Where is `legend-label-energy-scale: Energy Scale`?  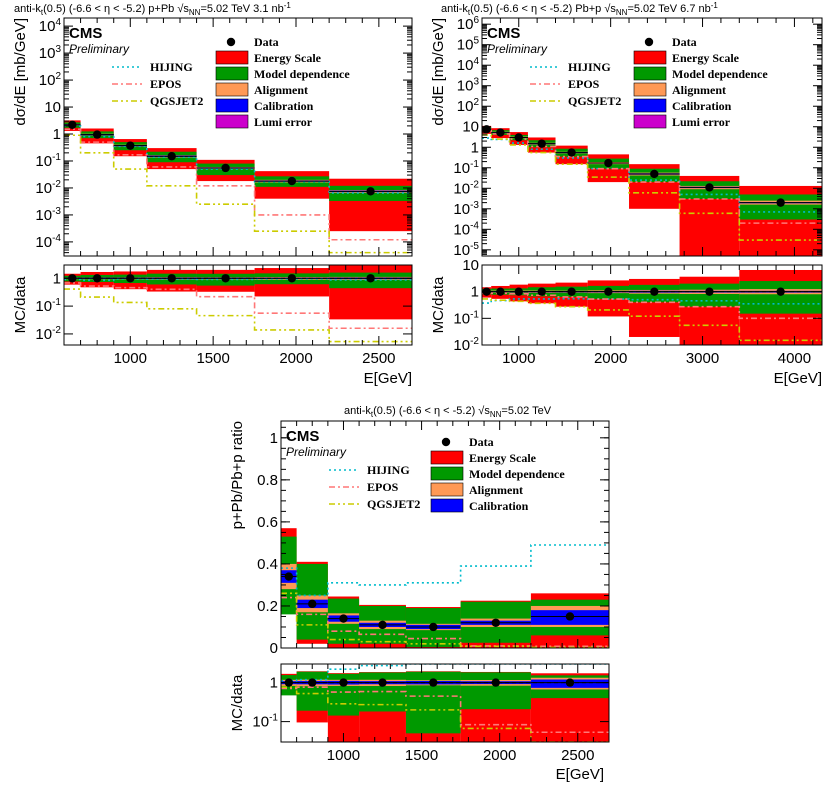 legend-label-energy-scale: Energy Scale is located at coordinates (288, 58).